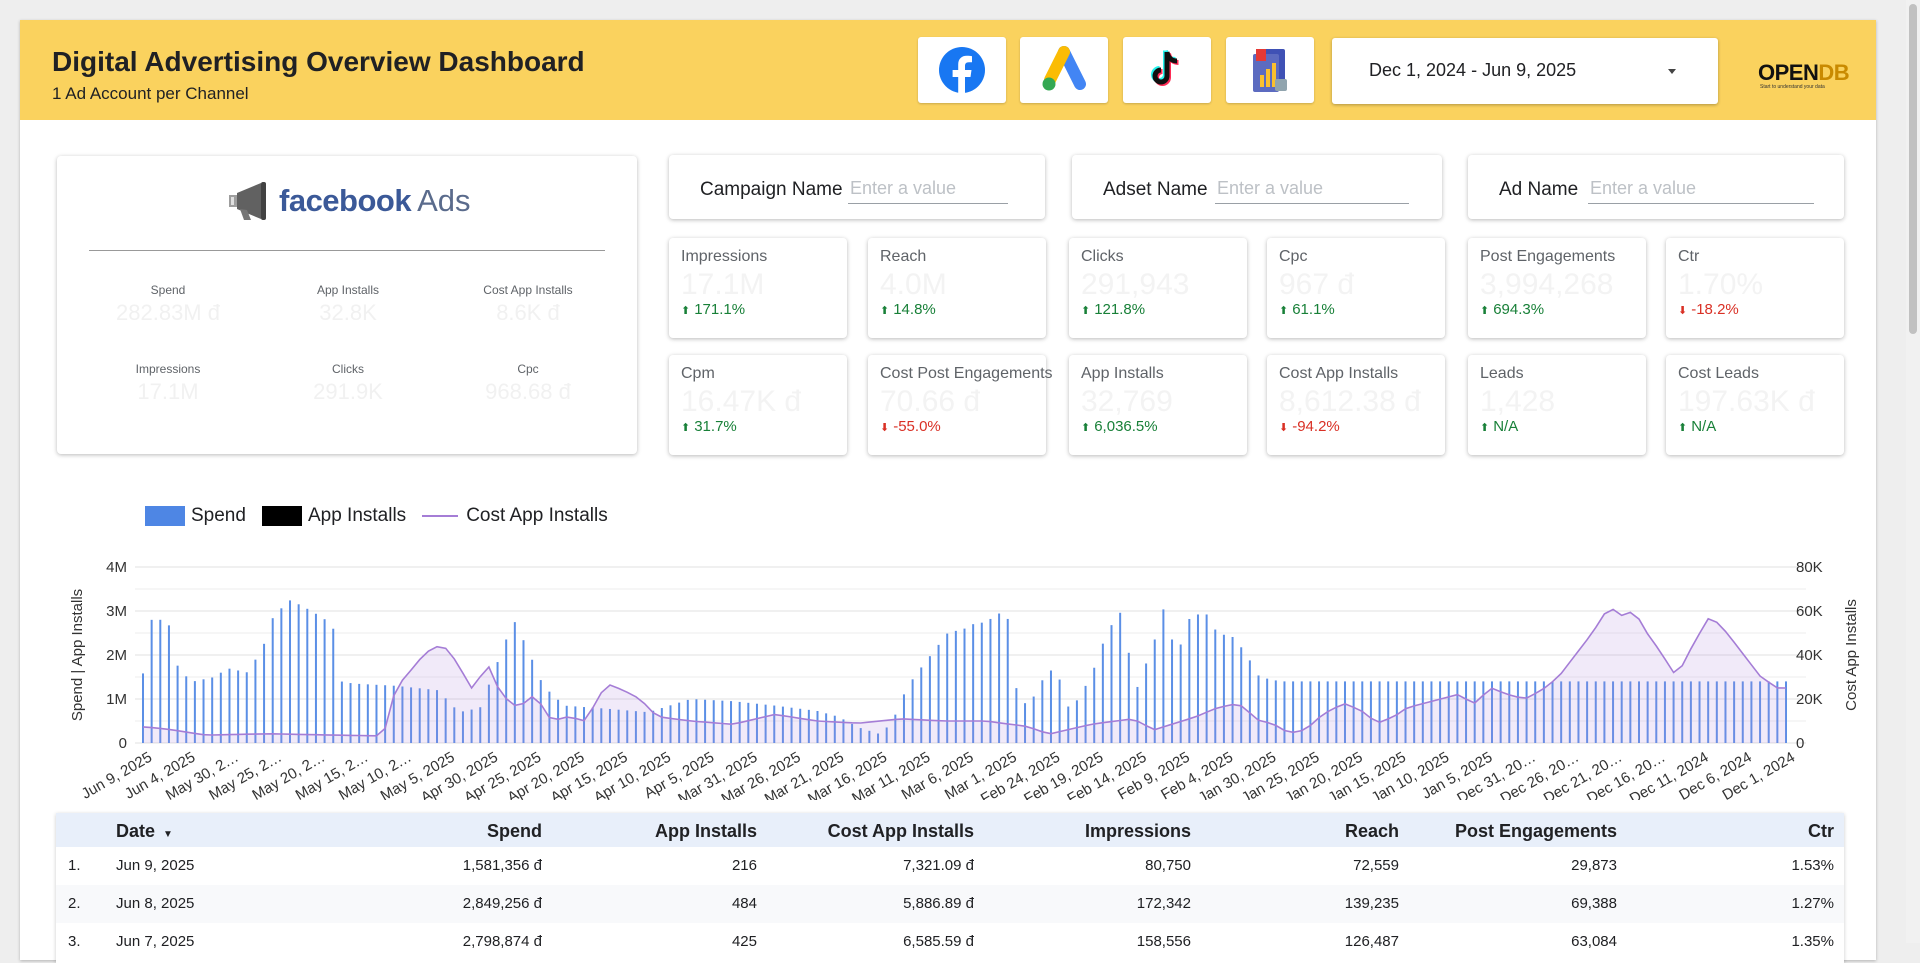  Describe the element at coordinates (1270, 70) in the screenshot. I see `channel-report-button` at that location.